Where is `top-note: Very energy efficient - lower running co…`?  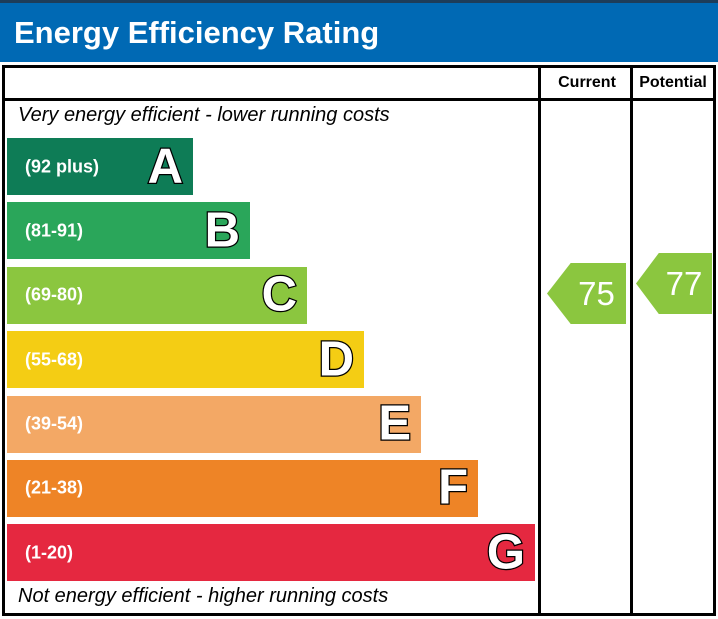 top-note: Very energy efficient - lower running co… is located at coordinates (204, 115).